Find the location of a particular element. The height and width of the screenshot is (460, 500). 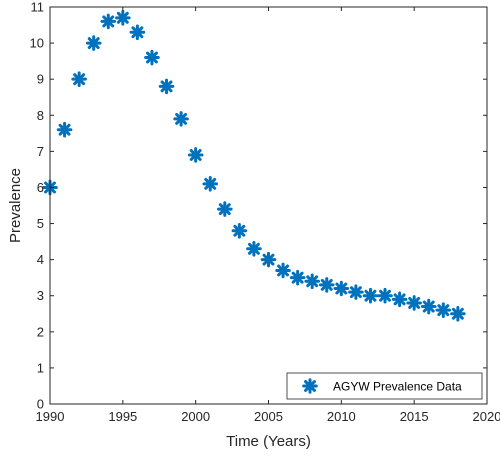

y-tick-label: 3 is located at coordinates (40, 295).